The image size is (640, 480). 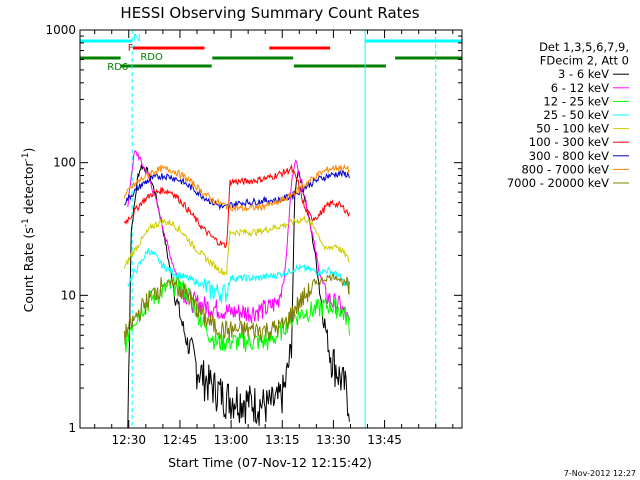 What do you see at coordinates (136, 38) in the screenshot?
I see `flag-label-n: N` at bounding box center [136, 38].